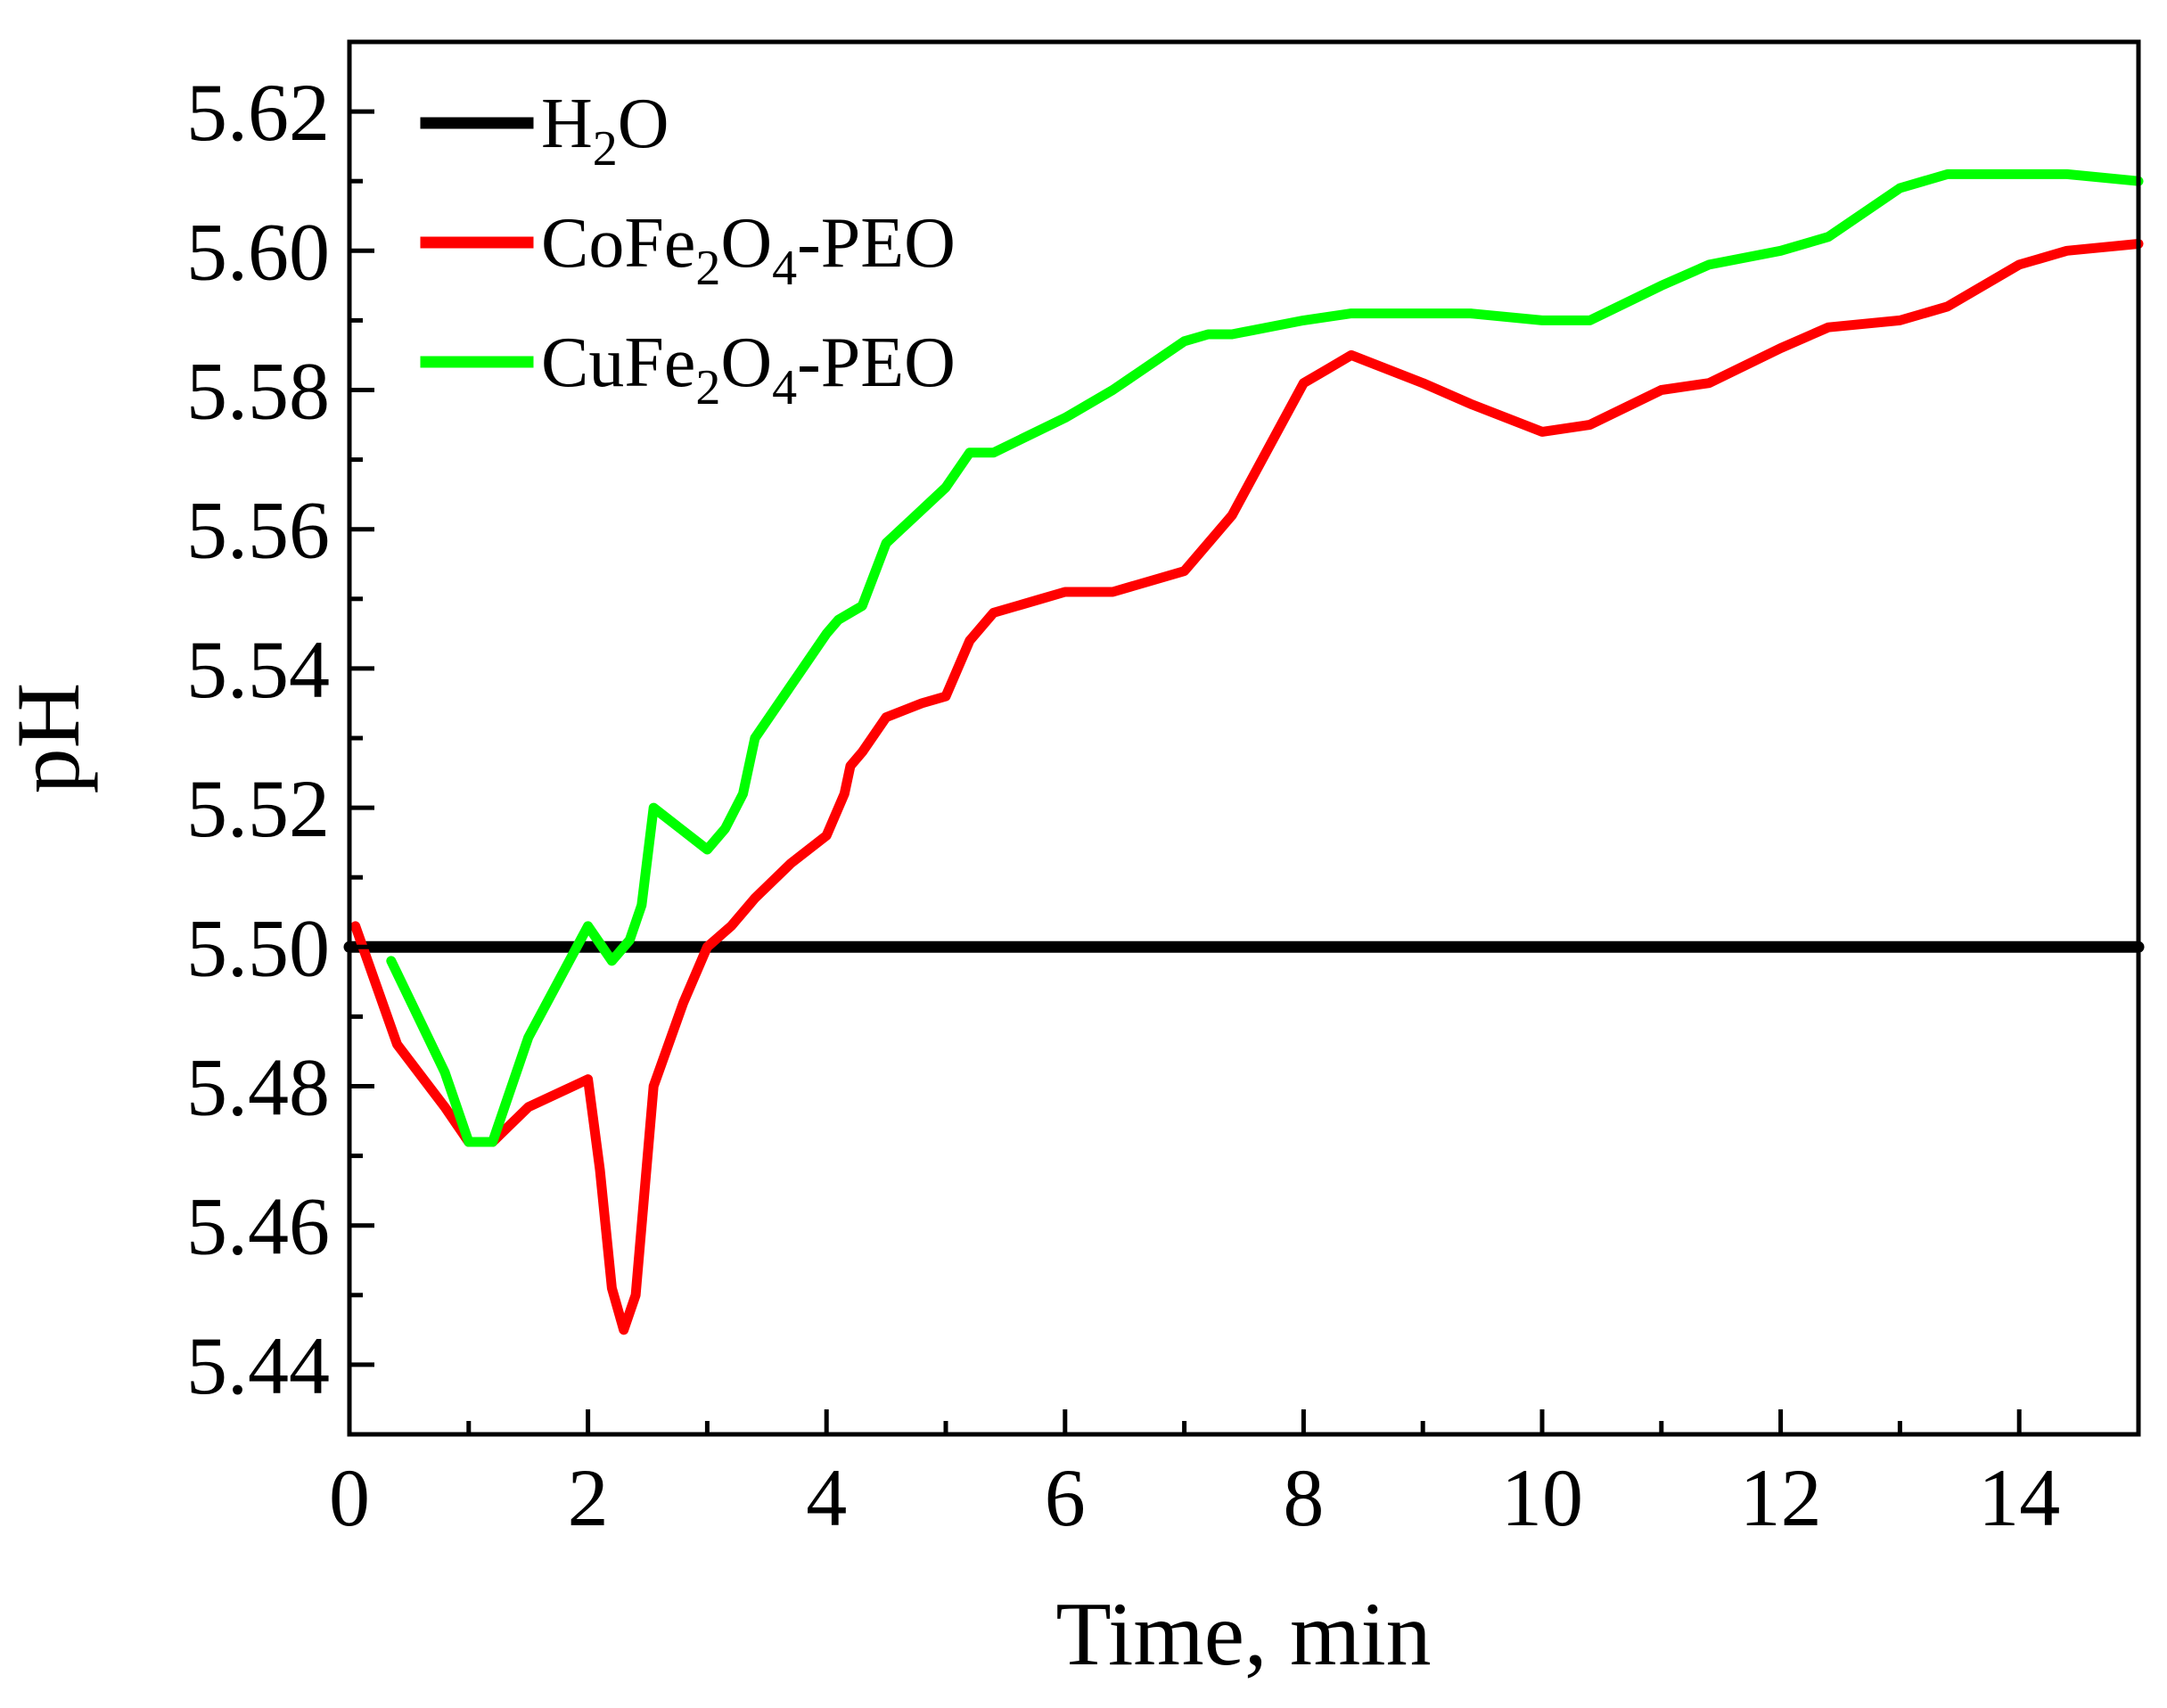 The width and height of the screenshot is (2167, 1708). I want to click on legend: H2O CoFe2O4-PEO CuFe2O4-PEO, so click(688, 250).